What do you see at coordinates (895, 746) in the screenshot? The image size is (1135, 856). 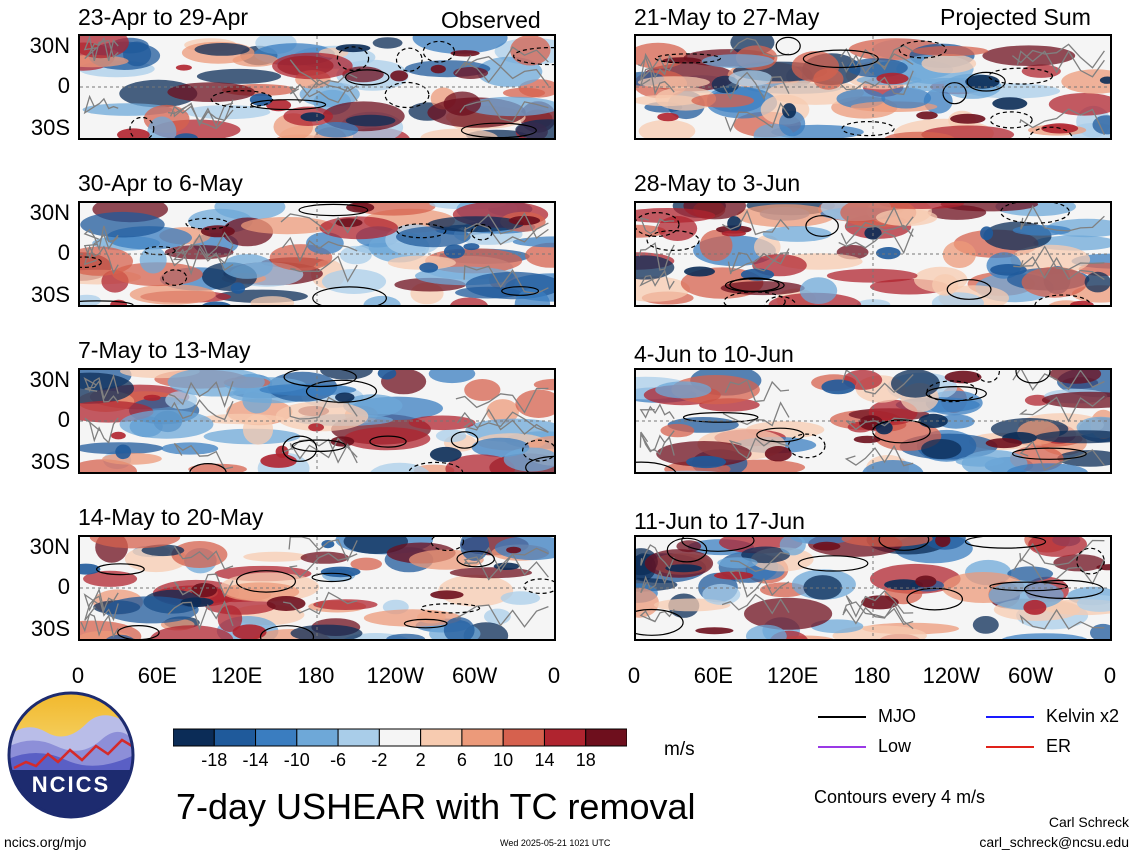 I see `legend-label-low: Low` at bounding box center [895, 746].